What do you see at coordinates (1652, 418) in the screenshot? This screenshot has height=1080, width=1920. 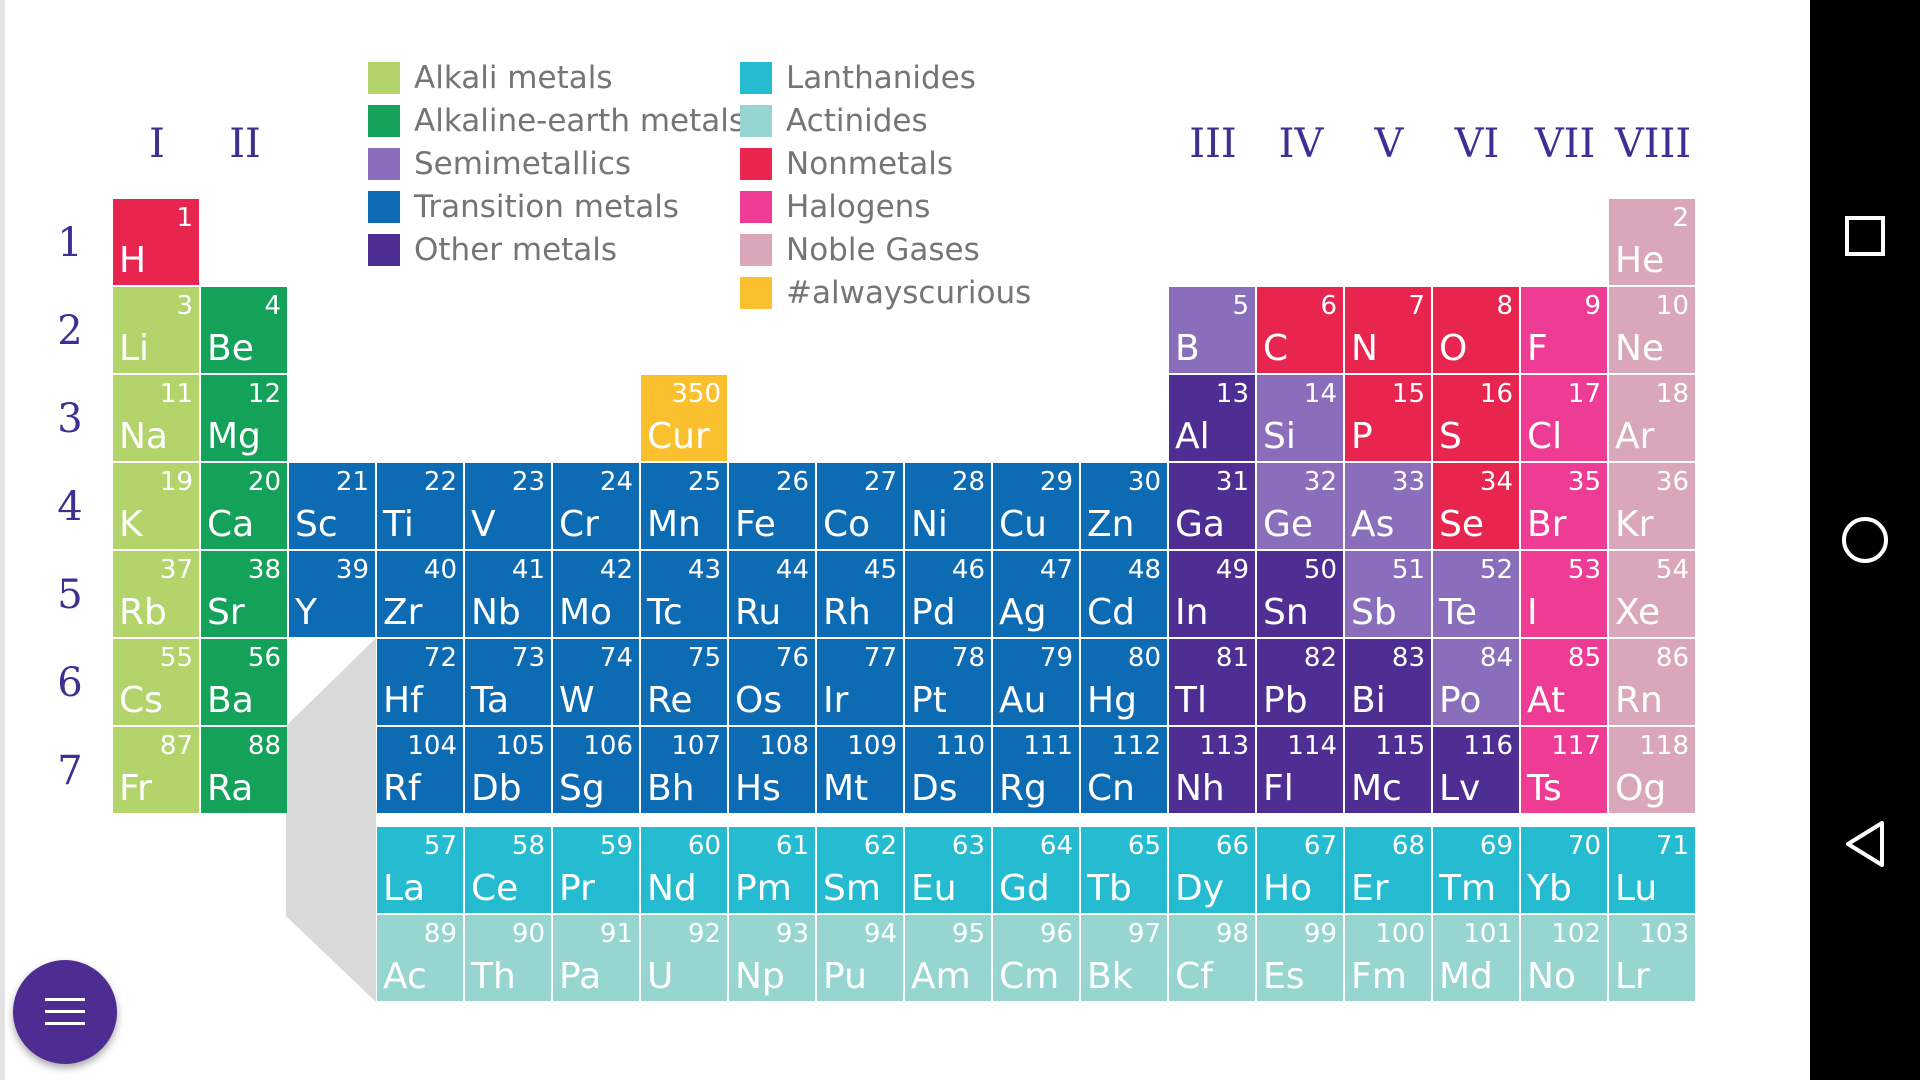 I see `element-cell-ar: 18 Ar` at bounding box center [1652, 418].